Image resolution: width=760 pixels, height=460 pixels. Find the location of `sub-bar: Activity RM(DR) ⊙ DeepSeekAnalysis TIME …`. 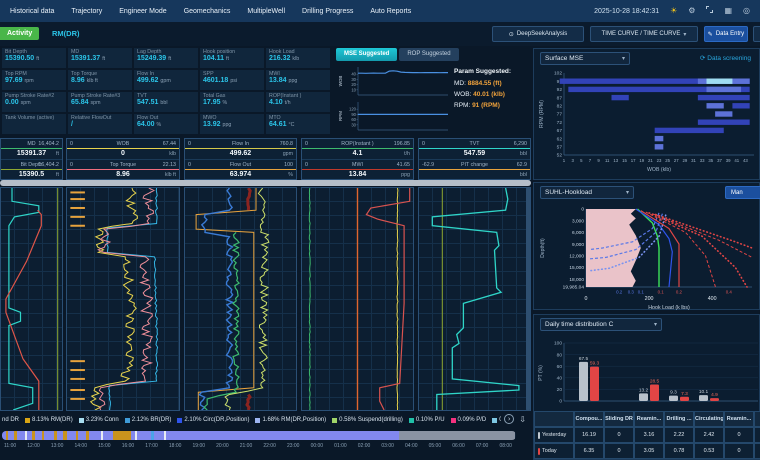

sub-bar: Activity RM(DR) ⊙ DeepSeekAnalysis TIME … is located at coordinates (380, 34).